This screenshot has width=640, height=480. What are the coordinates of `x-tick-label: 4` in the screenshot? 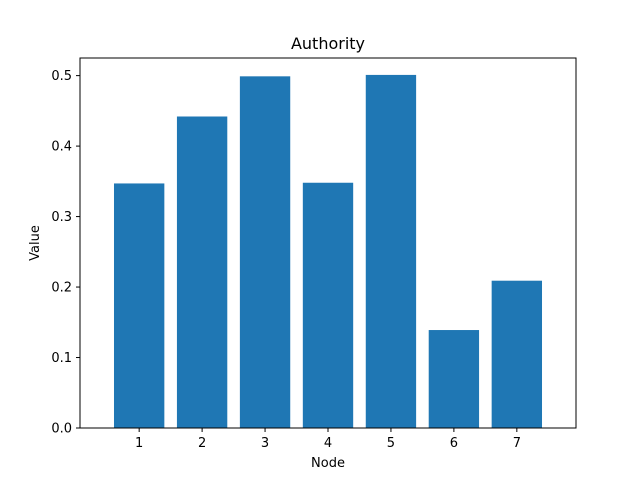 It's located at (328, 443).